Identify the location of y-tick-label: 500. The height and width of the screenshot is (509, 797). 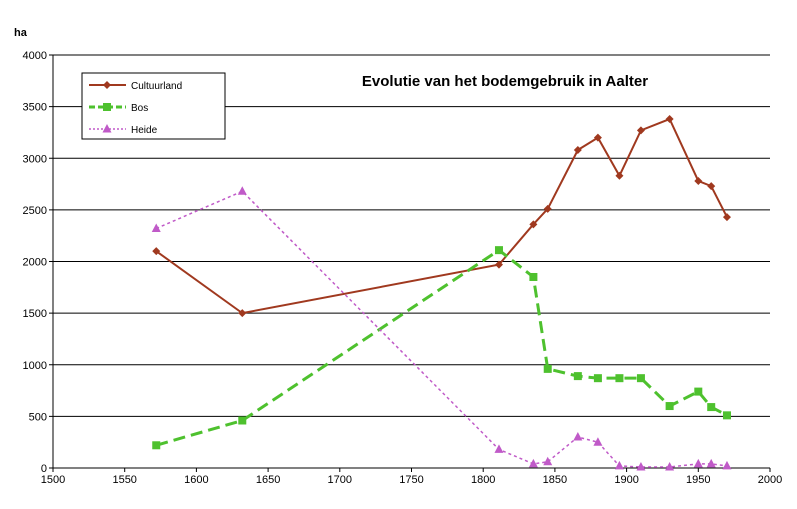
(38, 417).